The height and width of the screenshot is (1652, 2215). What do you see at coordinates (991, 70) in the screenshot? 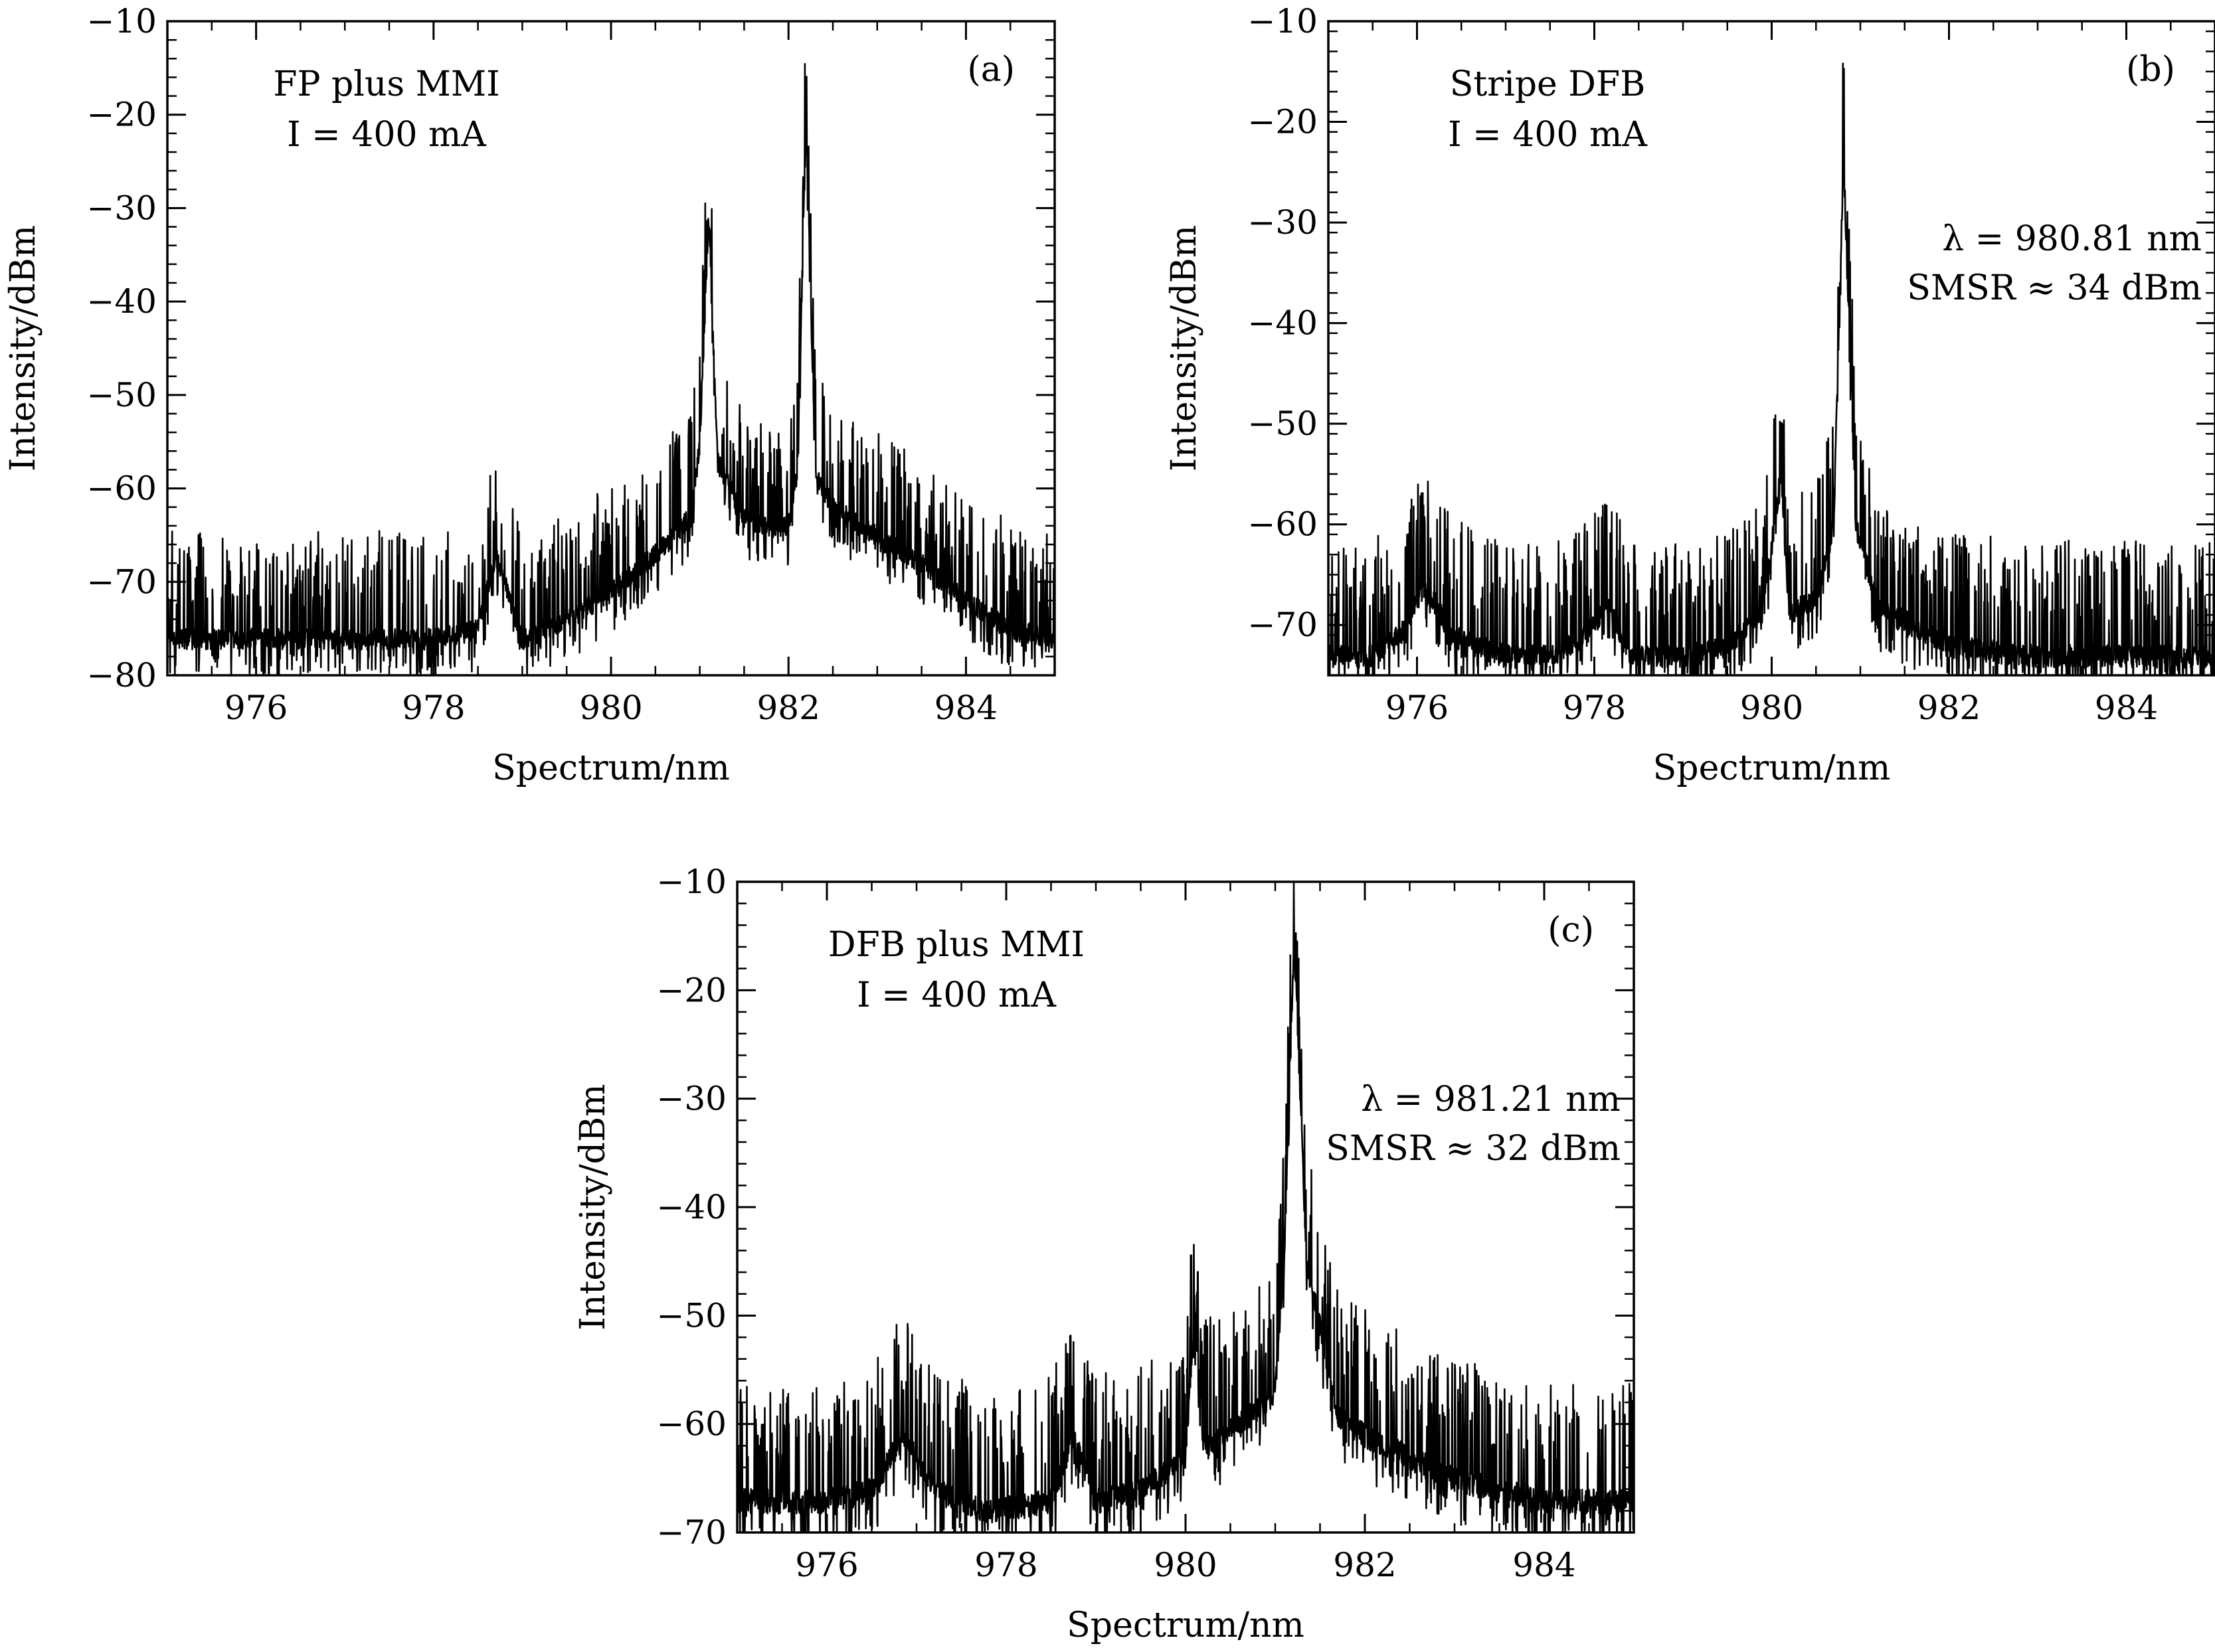
I see `panel-label: (a)` at bounding box center [991, 70].